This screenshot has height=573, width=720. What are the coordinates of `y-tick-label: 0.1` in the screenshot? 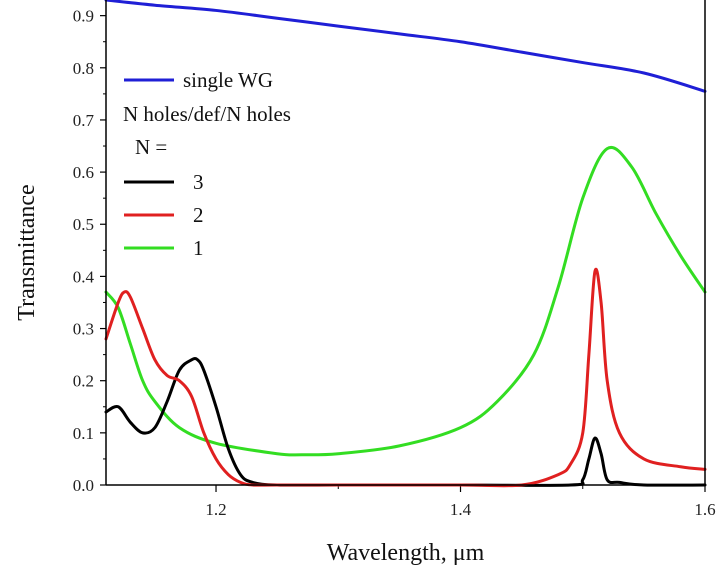 It's located at (83, 433).